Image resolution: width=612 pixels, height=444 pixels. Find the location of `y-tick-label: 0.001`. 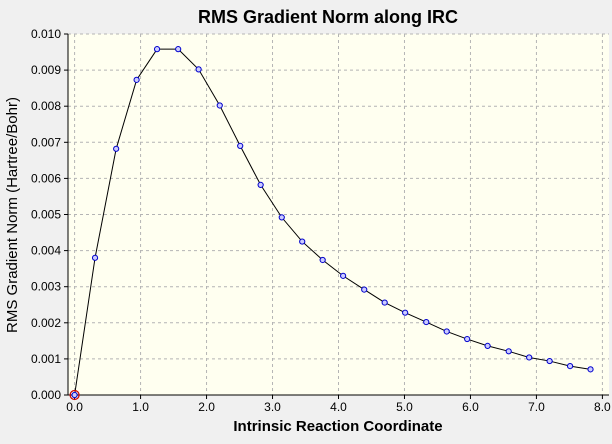

y-tick-label: 0.001 is located at coordinates (46, 359).